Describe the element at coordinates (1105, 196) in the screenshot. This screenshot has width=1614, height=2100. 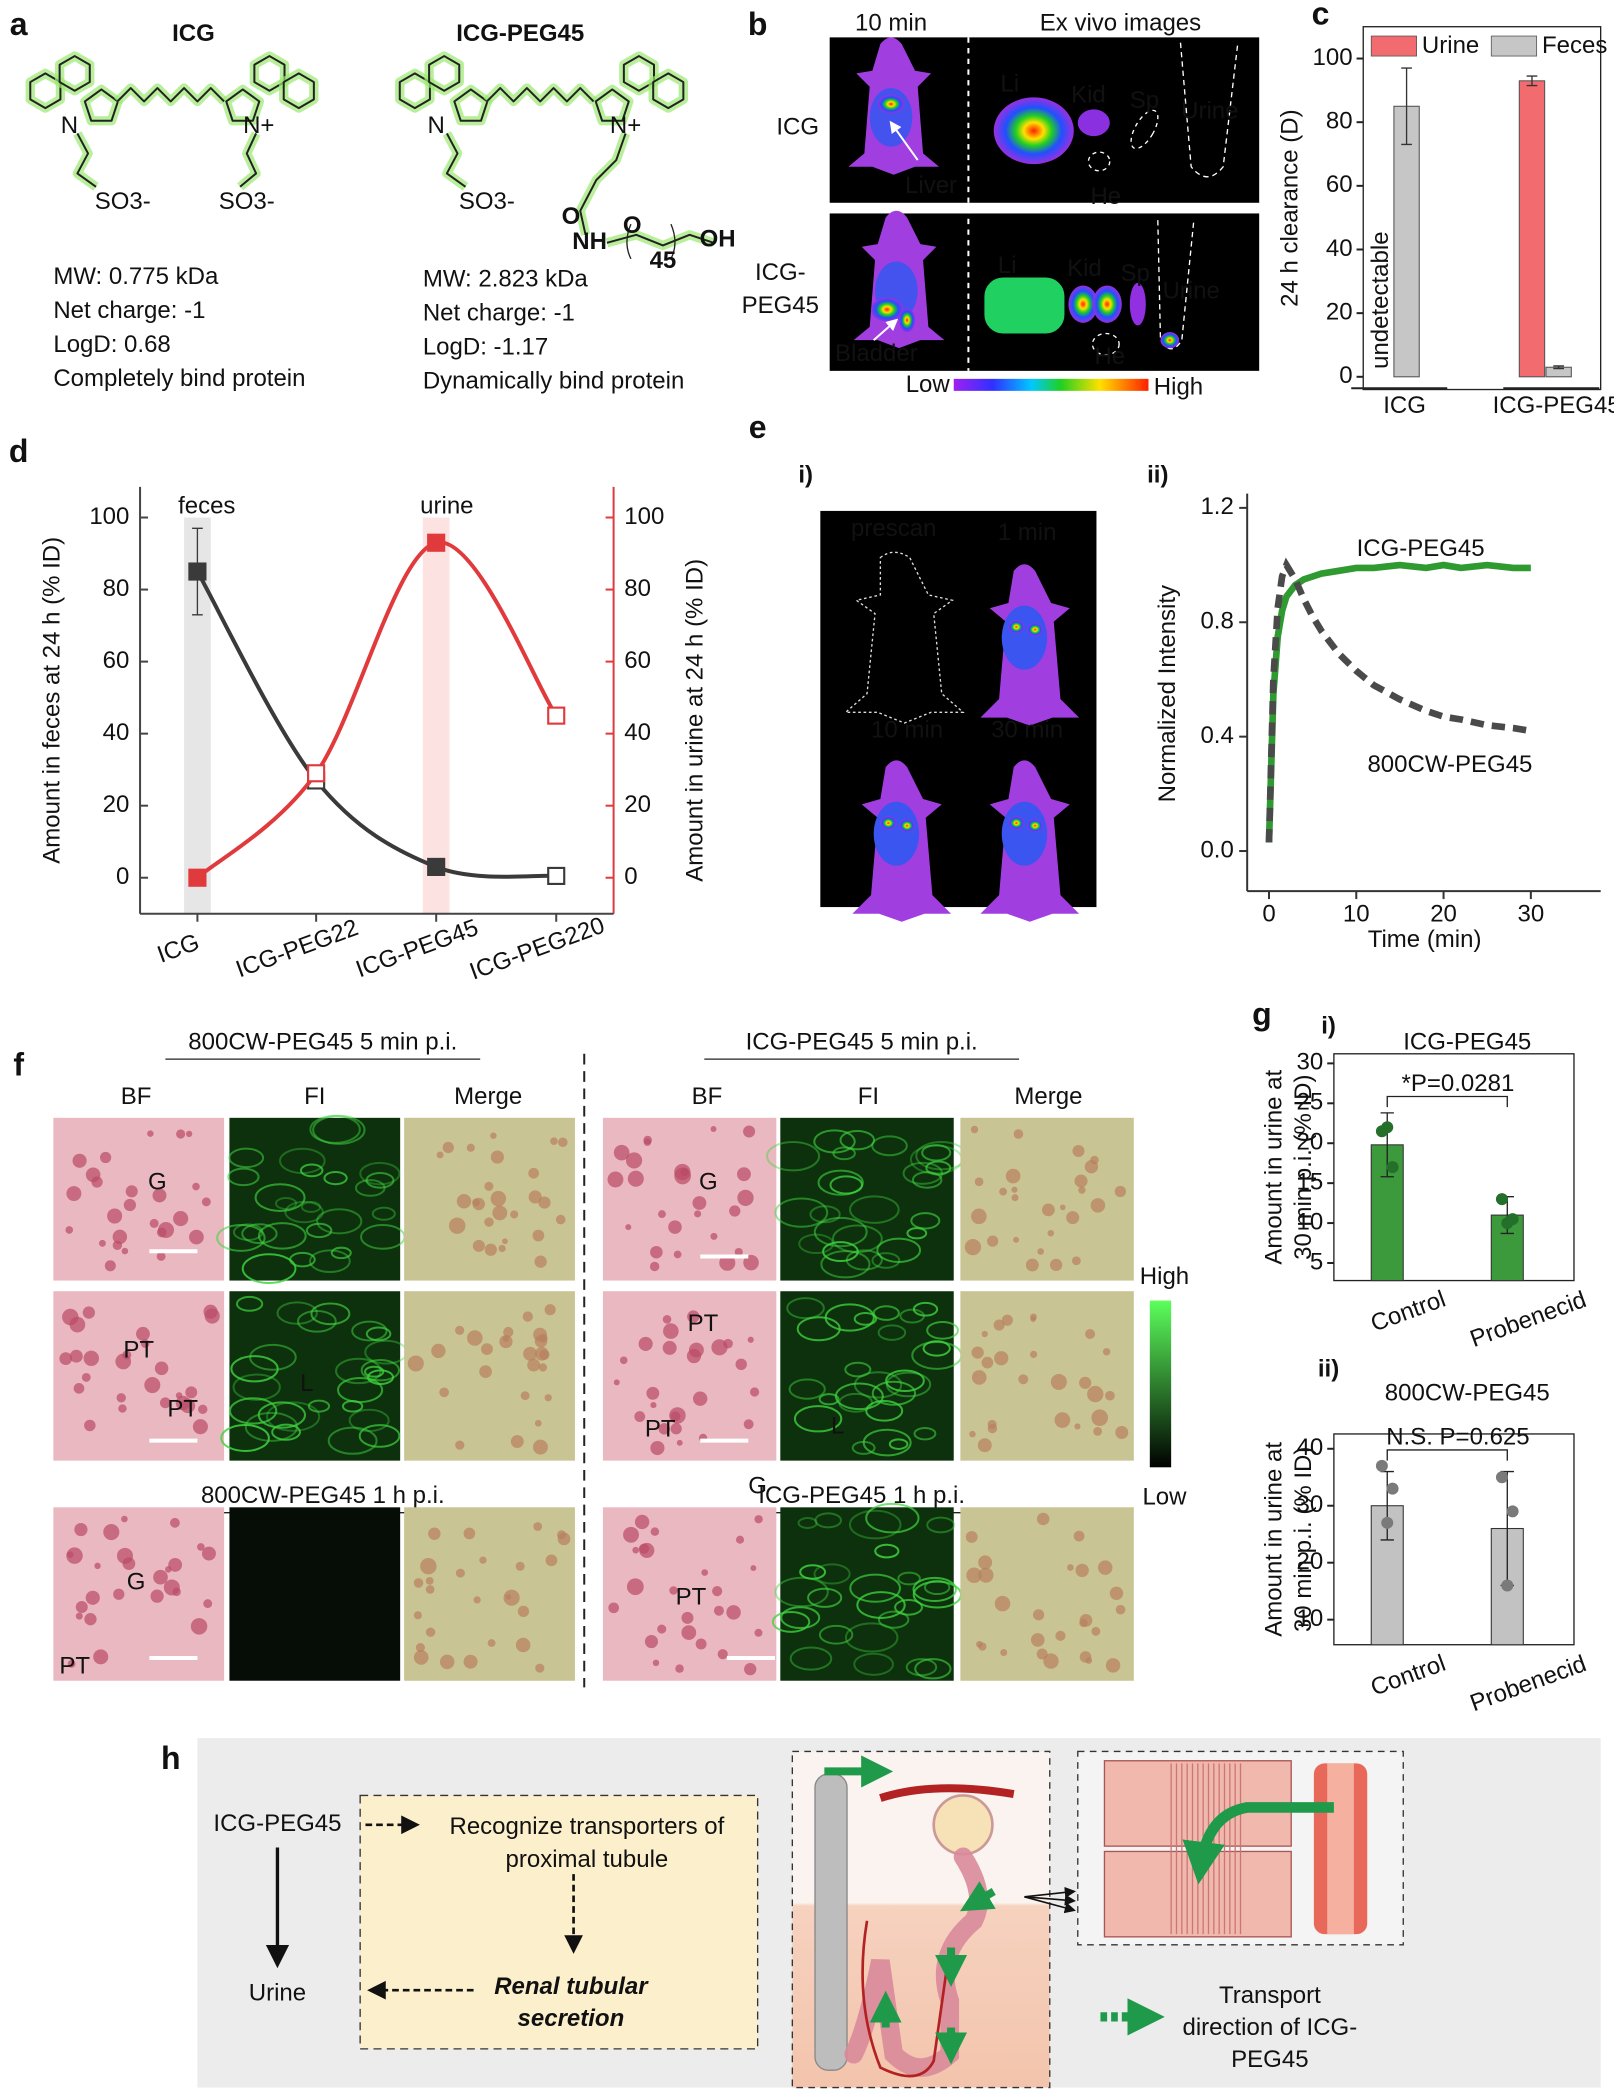
I see `organ-label: He` at that location.